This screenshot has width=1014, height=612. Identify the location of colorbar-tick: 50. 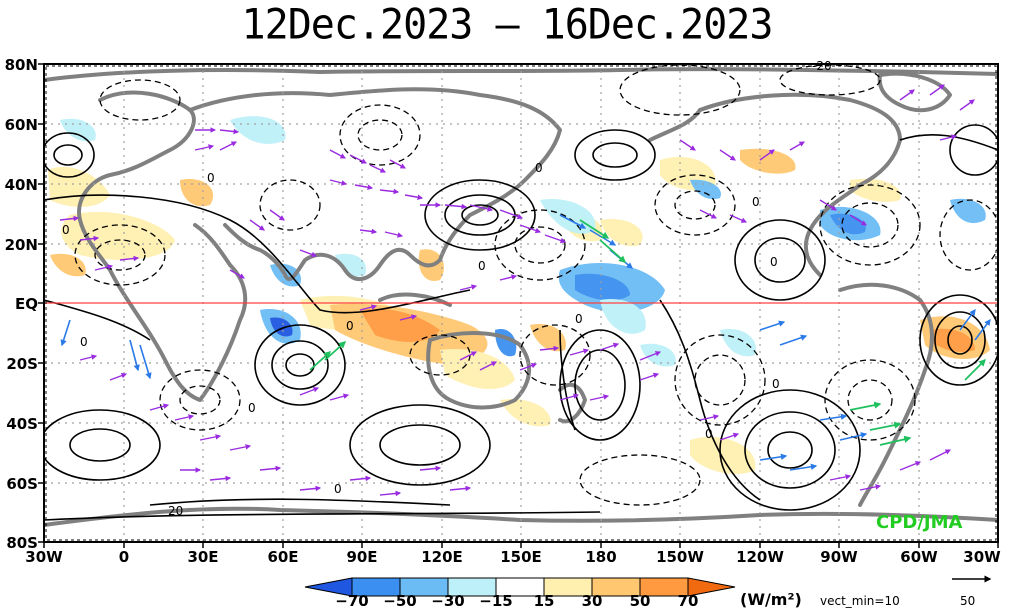
(640, 601).